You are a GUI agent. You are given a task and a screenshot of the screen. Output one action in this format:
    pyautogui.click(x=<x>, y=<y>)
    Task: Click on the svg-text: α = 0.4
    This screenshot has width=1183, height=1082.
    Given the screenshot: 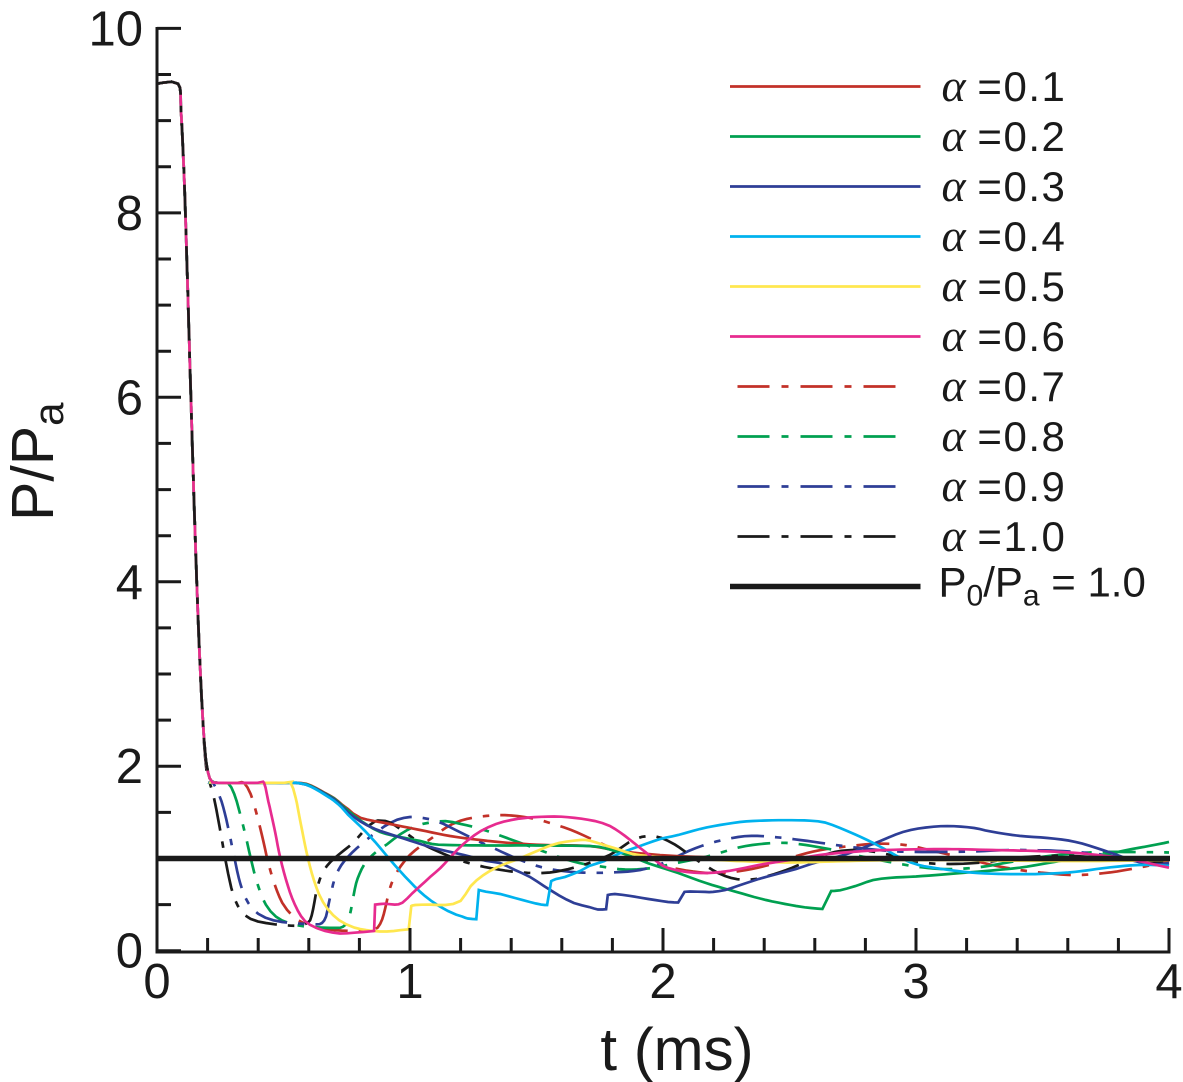 What is the action you would take?
    pyautogui.click(x=1004, y=235)
    